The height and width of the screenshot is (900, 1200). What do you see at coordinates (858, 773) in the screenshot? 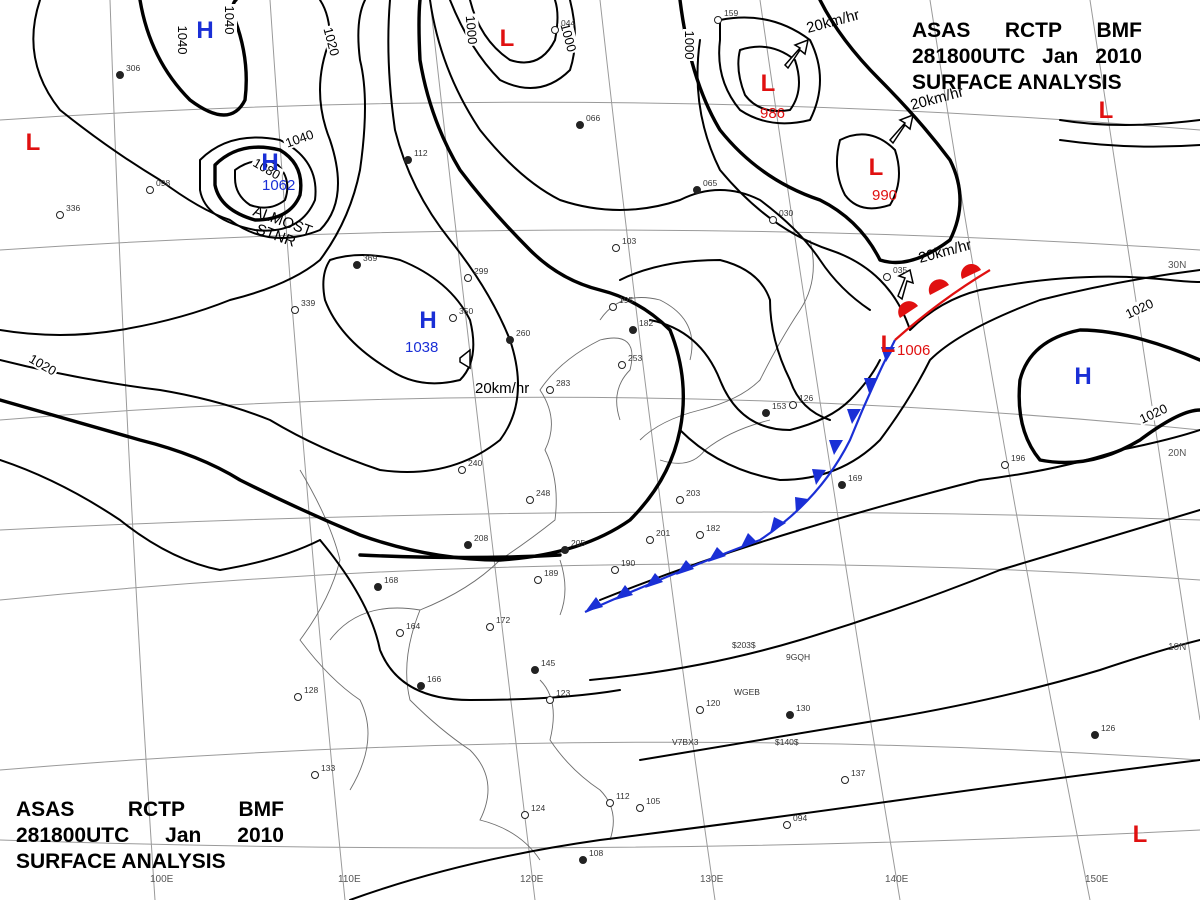
I see `station-pressure: 137` at bounding box center [858, 773].